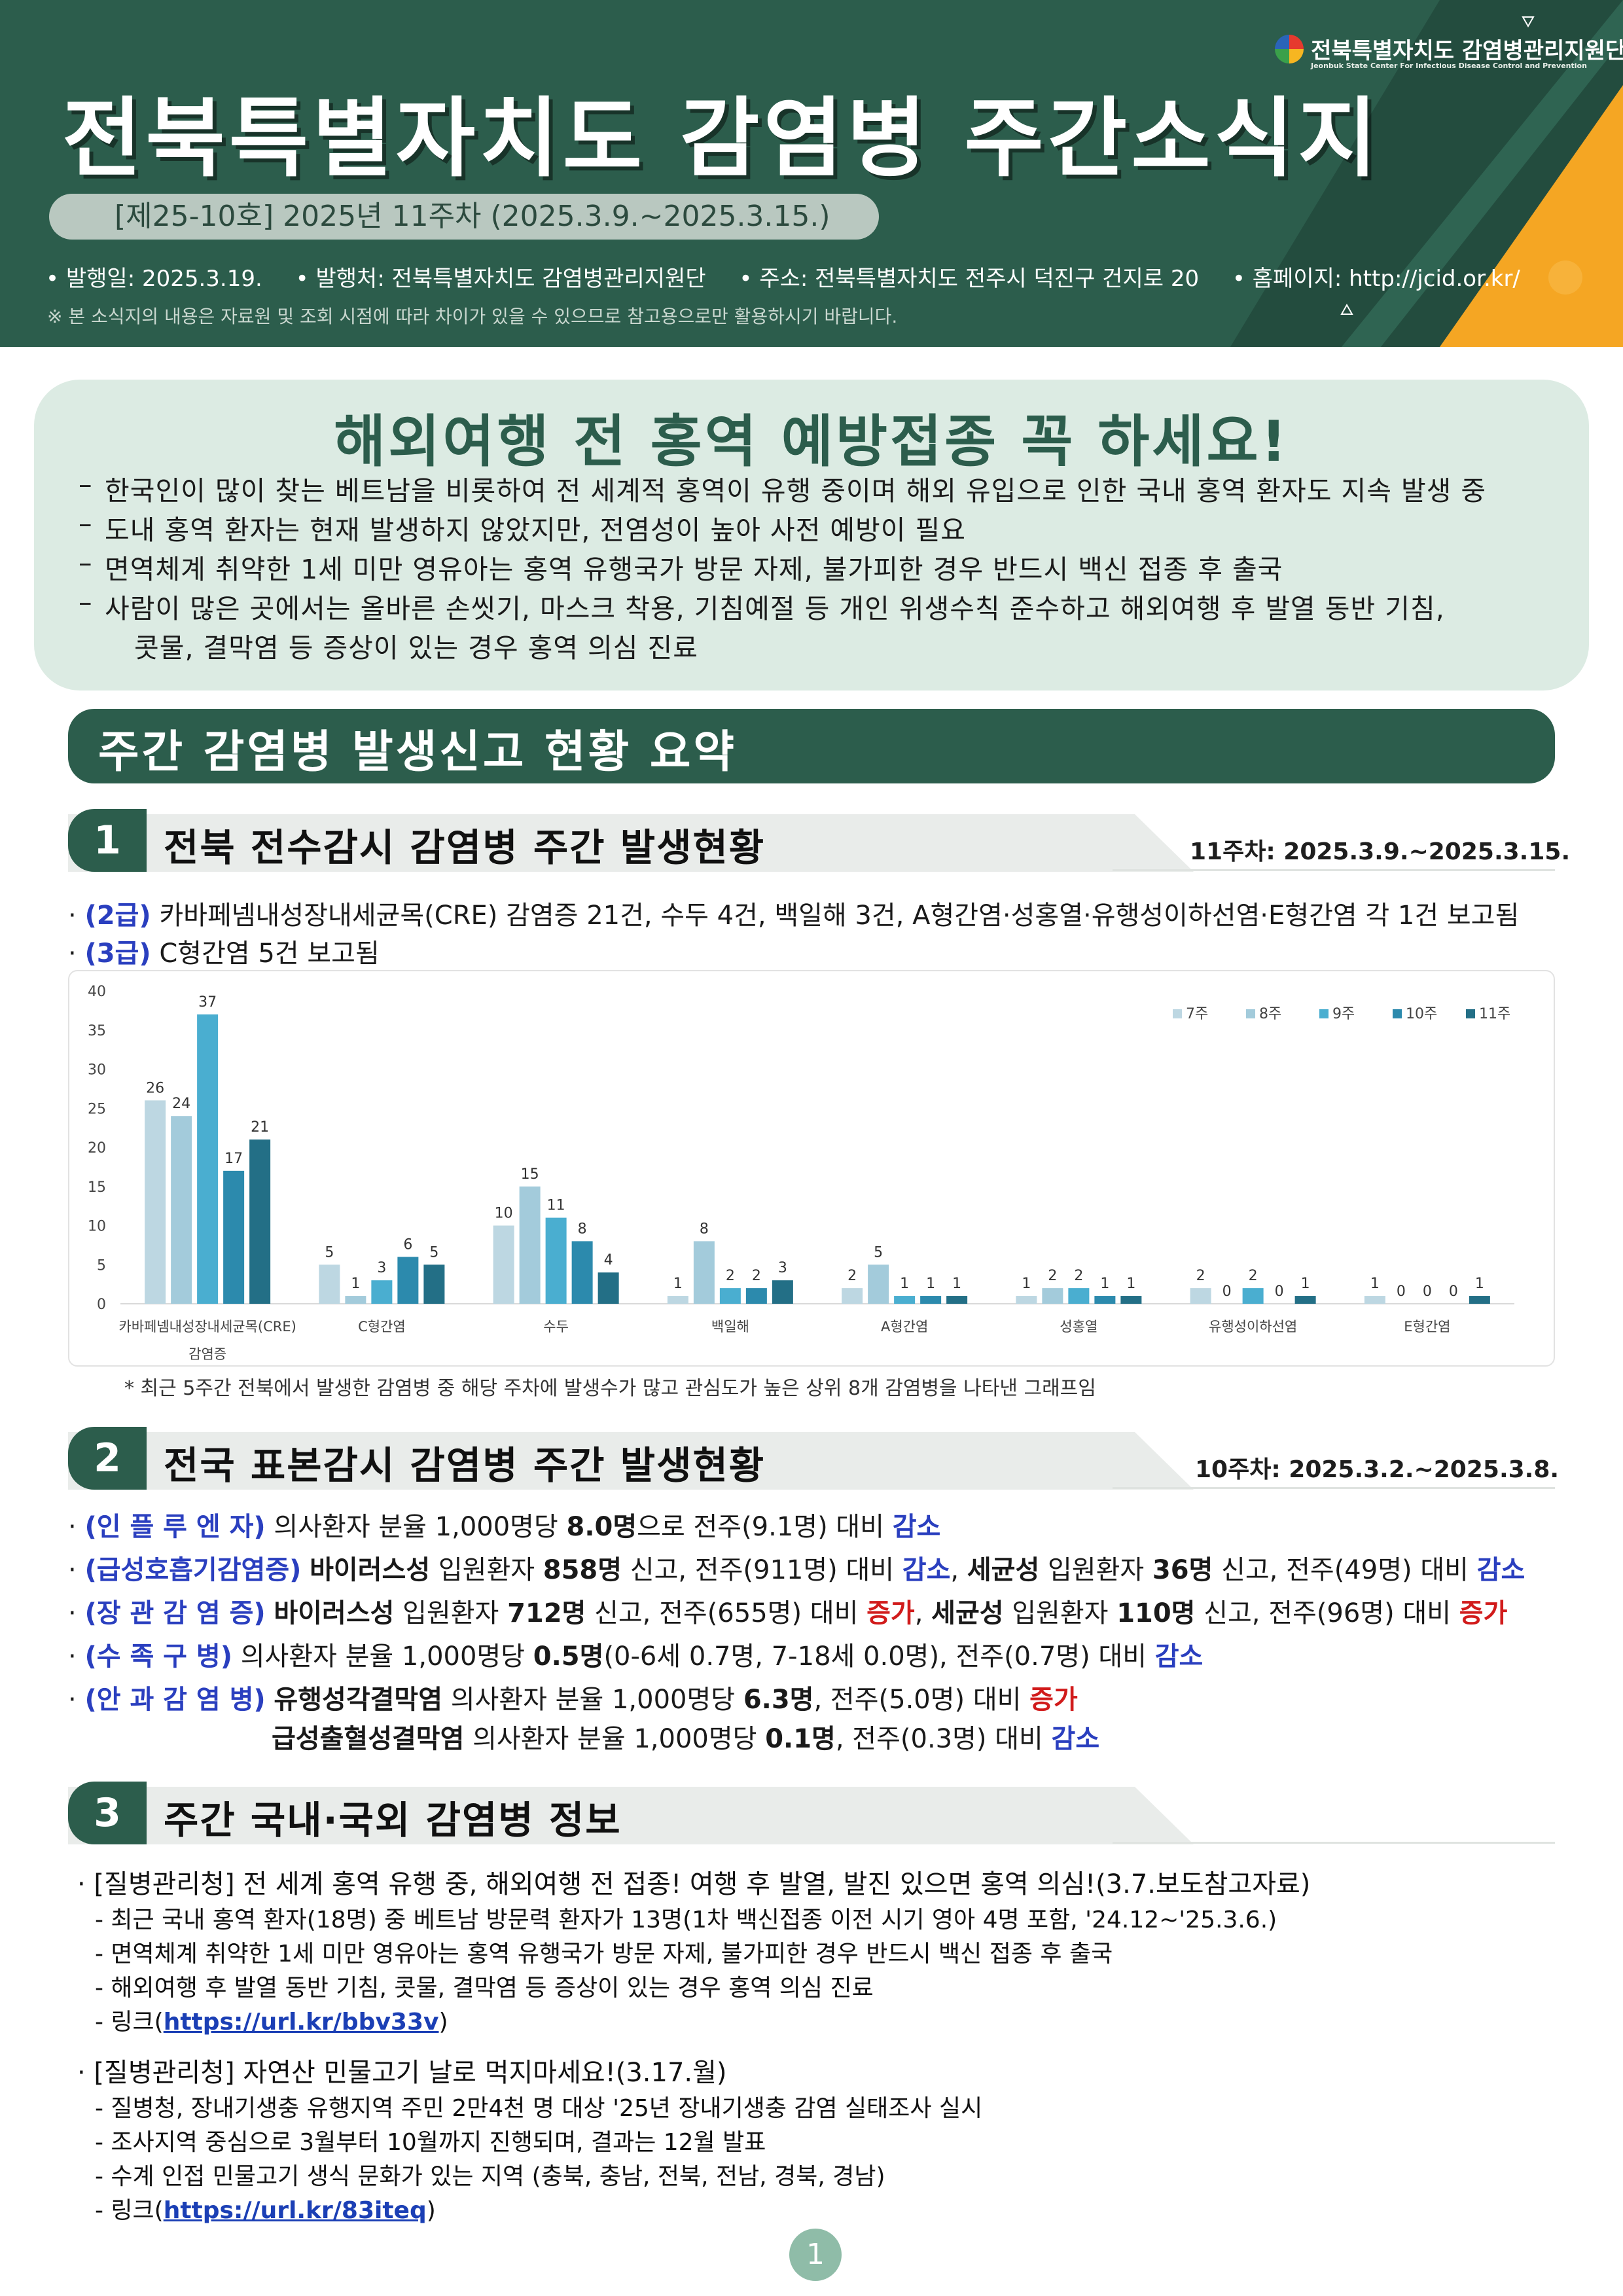  I want to click on surveillance-tag: (장 관 감 염 증), so click(175, 1613).